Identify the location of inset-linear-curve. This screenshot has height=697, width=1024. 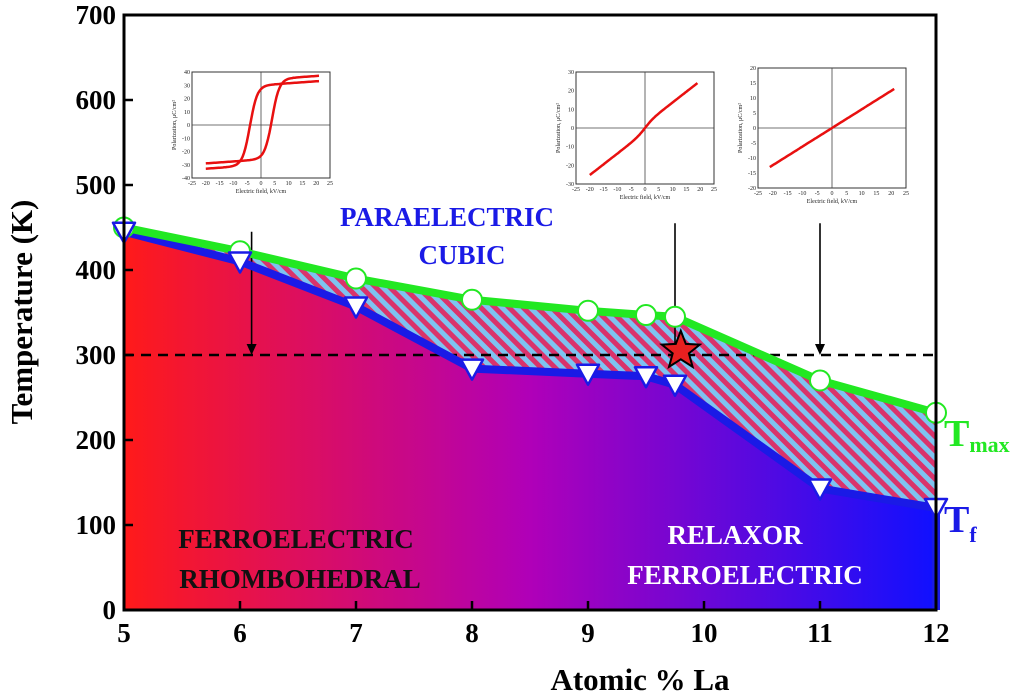
(832, 128).